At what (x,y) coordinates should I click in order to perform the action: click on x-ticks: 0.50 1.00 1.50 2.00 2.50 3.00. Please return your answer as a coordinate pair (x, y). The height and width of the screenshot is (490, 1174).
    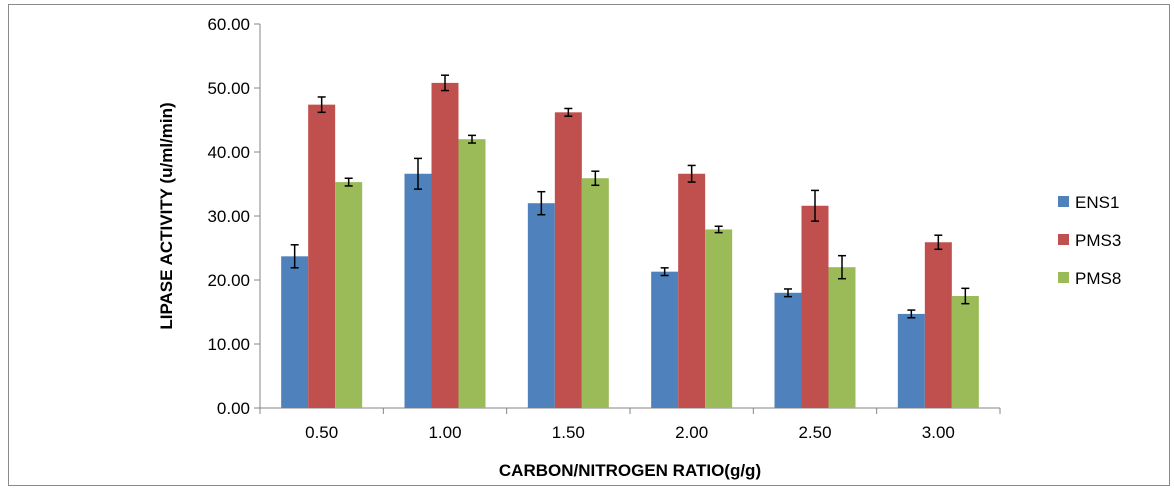
    Looking at the image, I should click on (630, 425).